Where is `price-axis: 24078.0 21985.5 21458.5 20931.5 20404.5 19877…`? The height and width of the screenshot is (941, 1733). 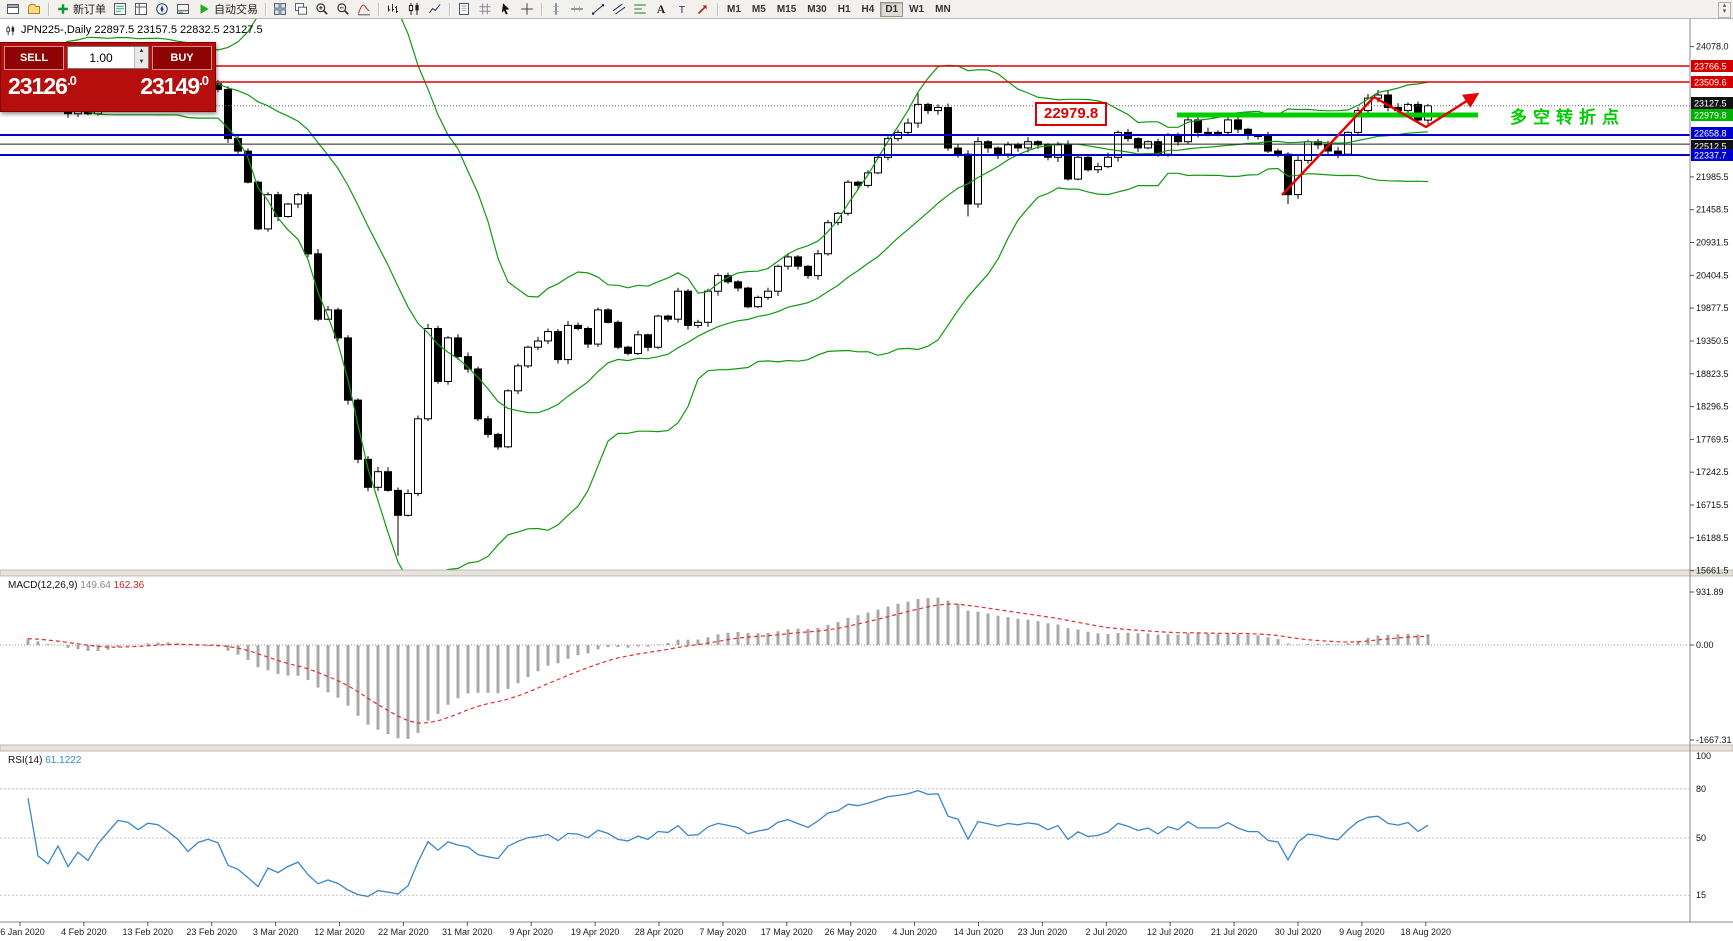 price-axis: 24078.0 21985.5 21458.5 20931.5 20404.5 19877… is located at coordinates (1711, 309).